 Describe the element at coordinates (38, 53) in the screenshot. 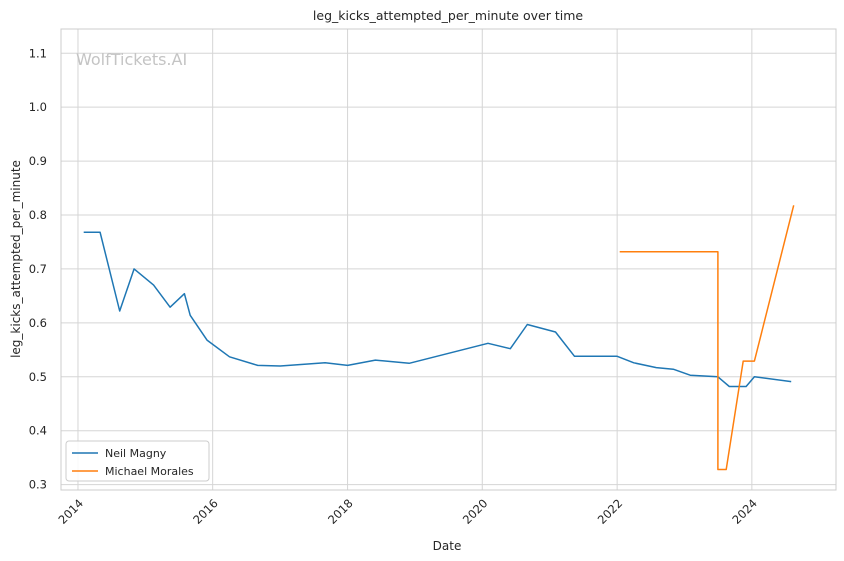

I see `y-tick-label: 1.1` at that location.